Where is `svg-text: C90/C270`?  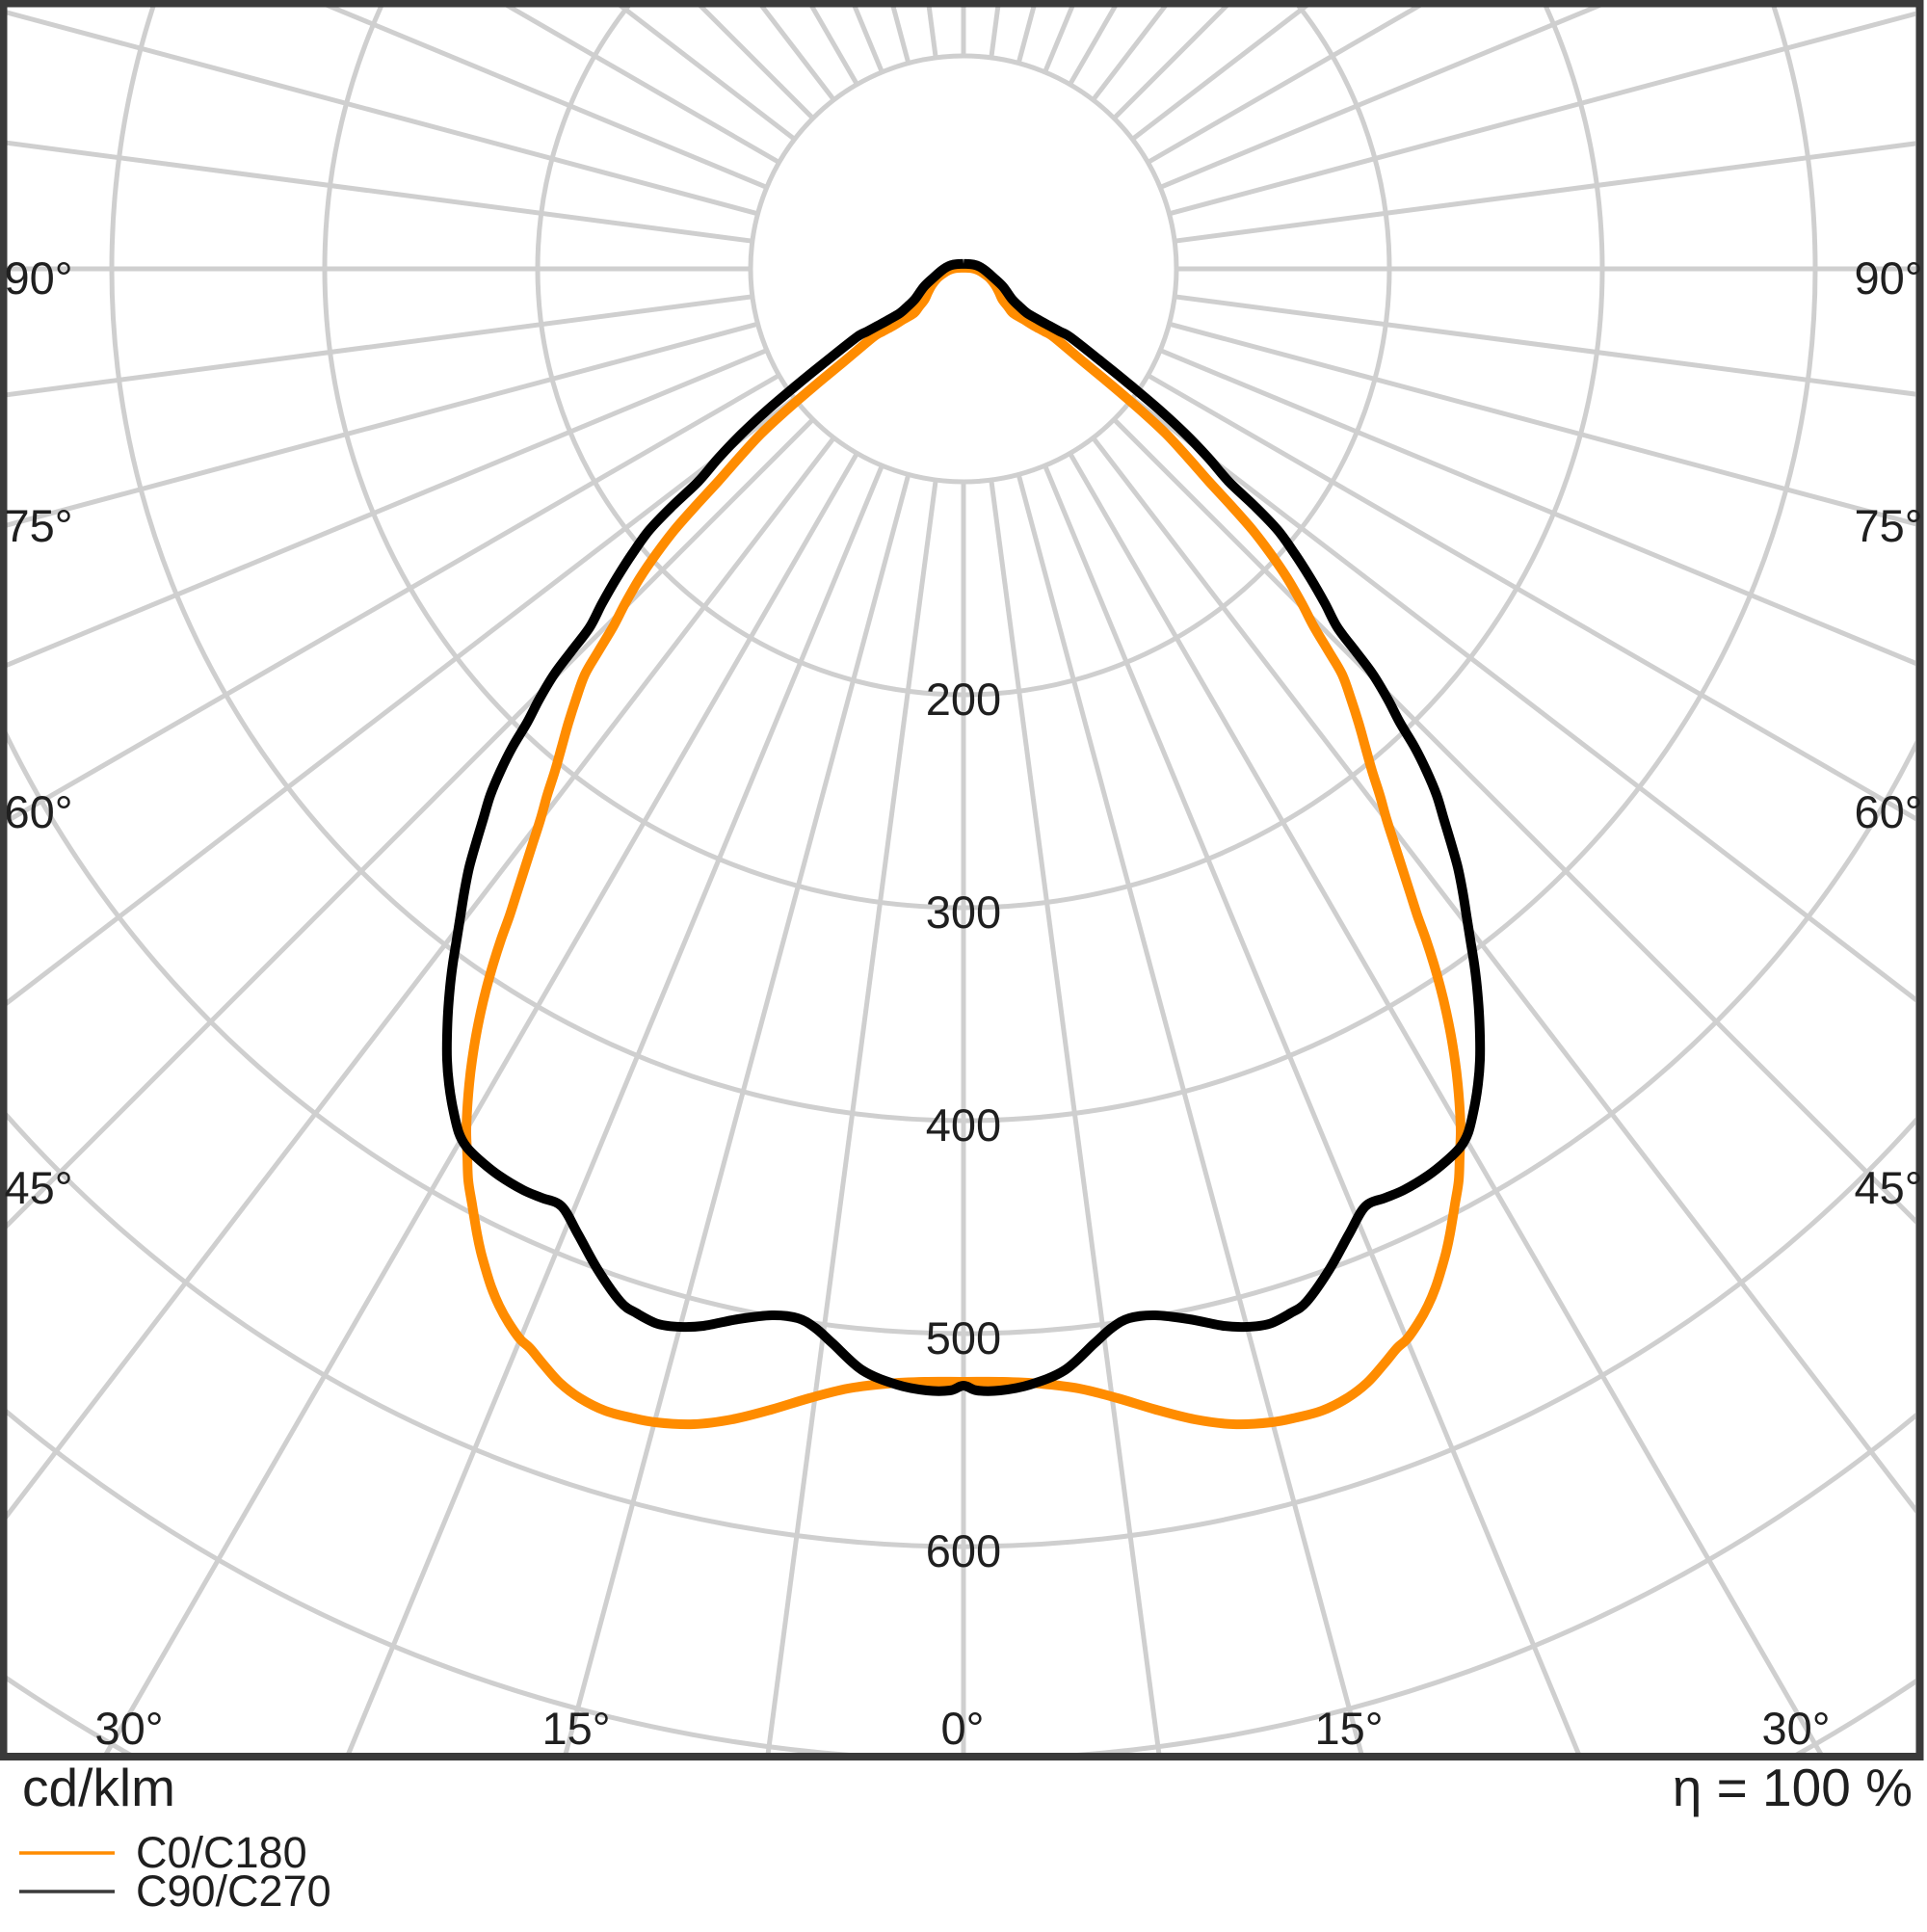 svg-text: C90/C270 is located at coordinates (233, 1891).